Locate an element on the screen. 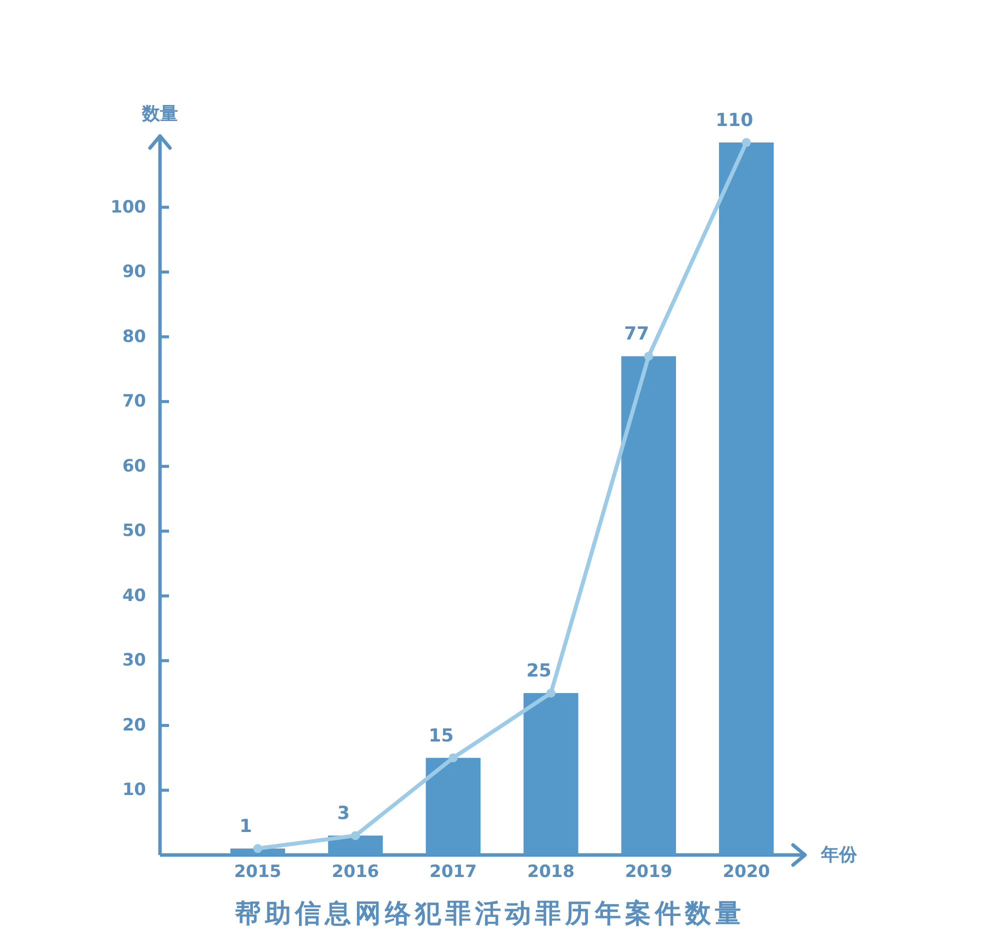 Image resolution: width=1000 pixels, height=942 pixels. data-label: 15 is located at coordinates (441, 735).